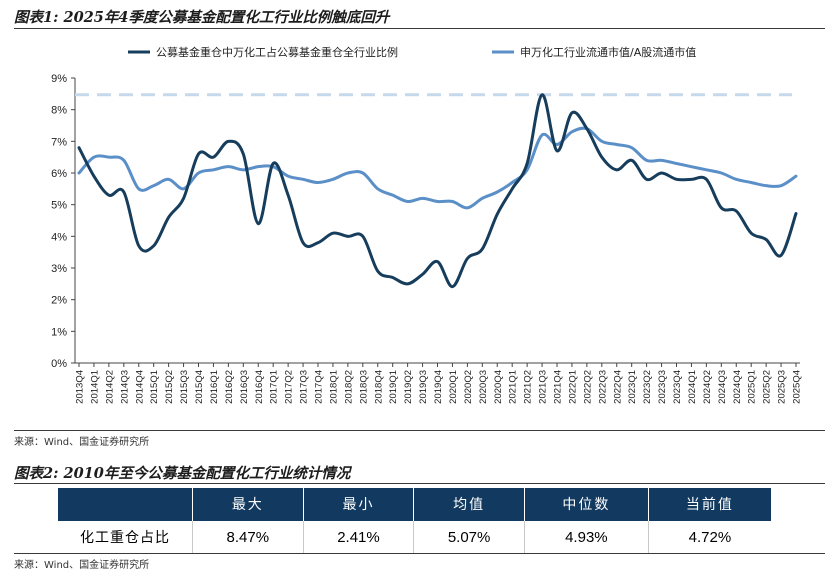  What do you see at coordinates (692, 387) in the screenshot?
I see `x-tick-label: 2024Q1` at bounding box center [692, 387].